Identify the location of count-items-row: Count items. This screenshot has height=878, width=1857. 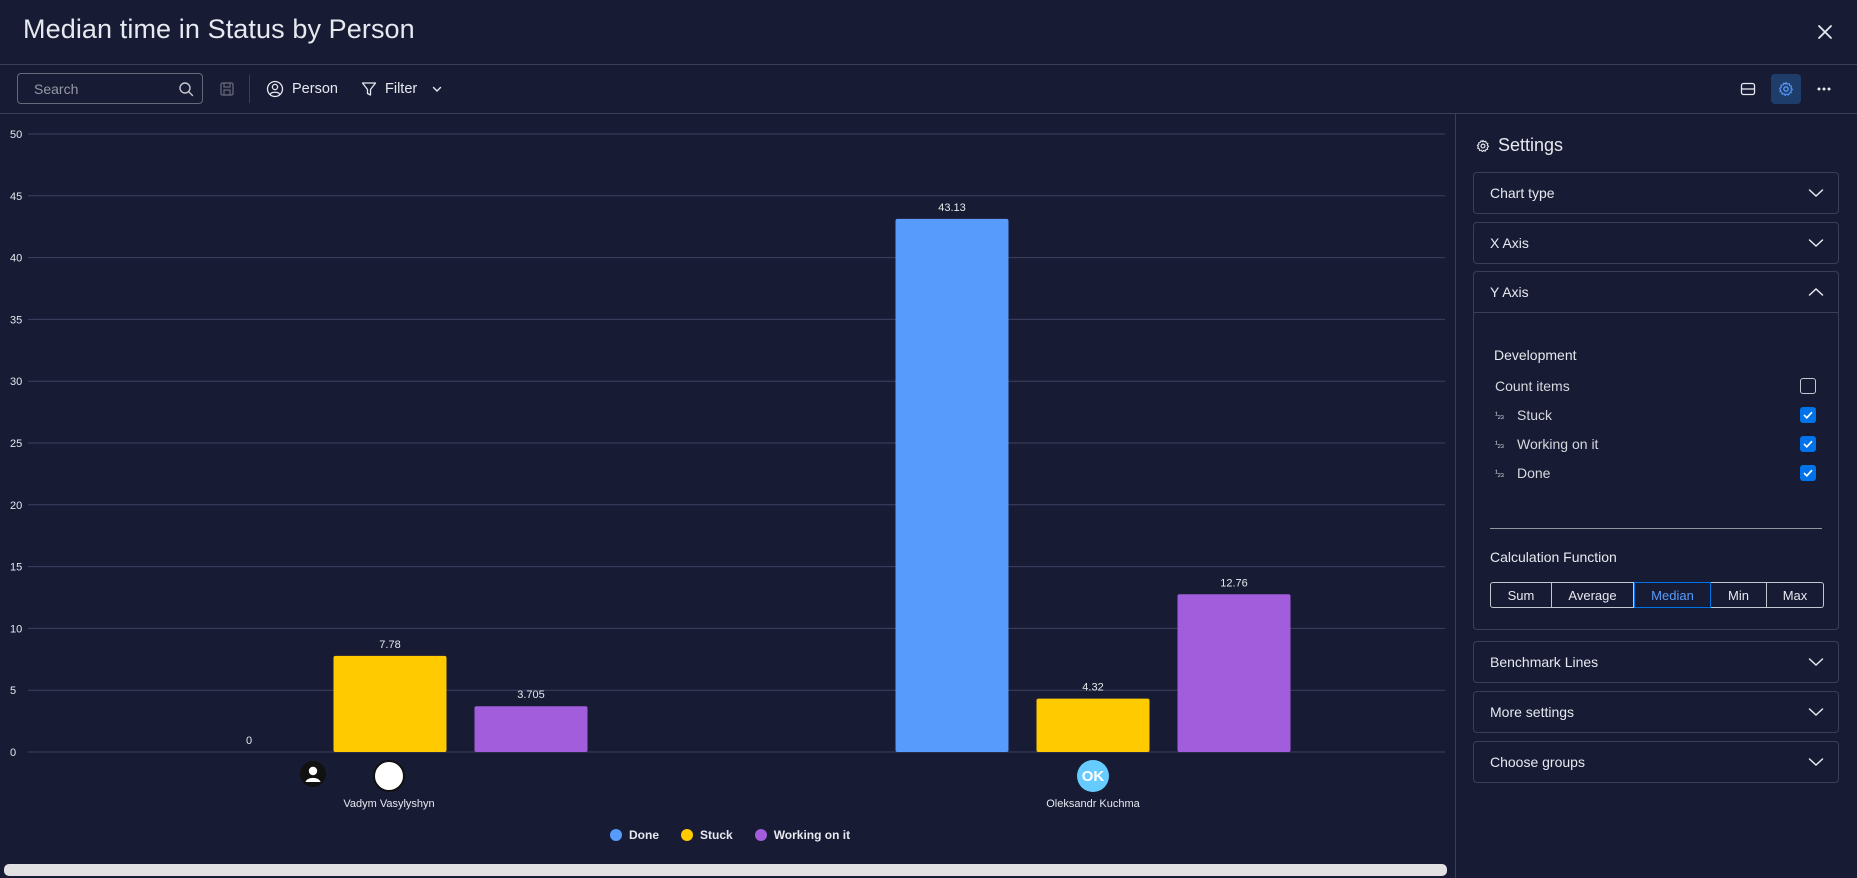
(1655, 386).